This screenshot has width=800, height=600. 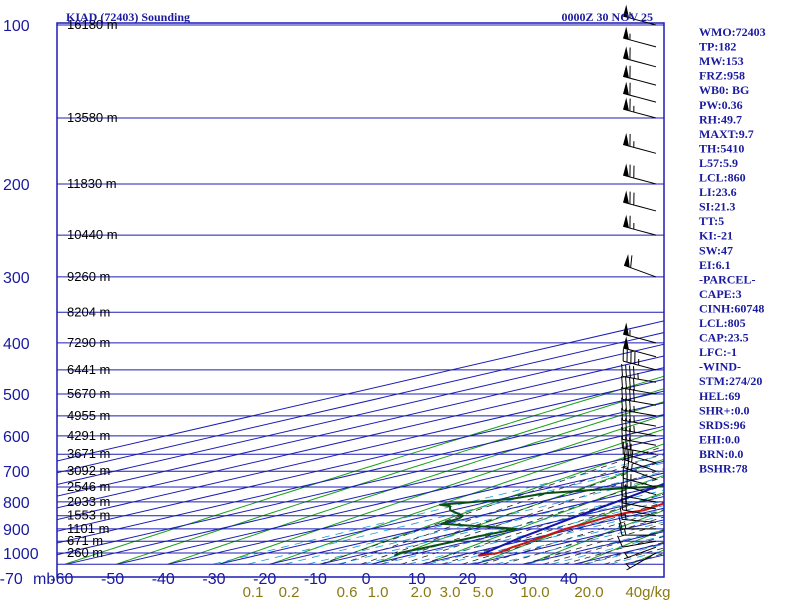 What do you see at coordinates (44, 579) in the screenshot?
I see `pressure-unit-label: mb` at bounding box center [44, 579].